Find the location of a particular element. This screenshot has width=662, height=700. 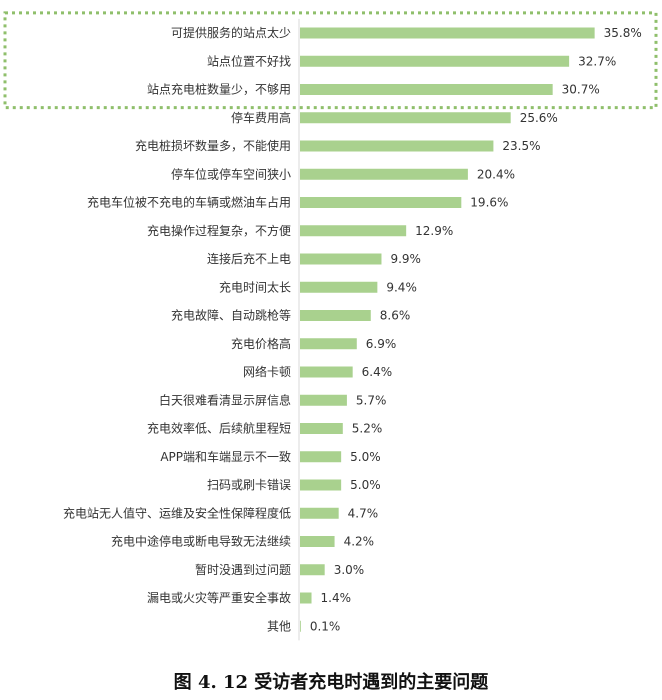

category-label: 暂时没遇到过问题 is located at coordinates (243, 569).